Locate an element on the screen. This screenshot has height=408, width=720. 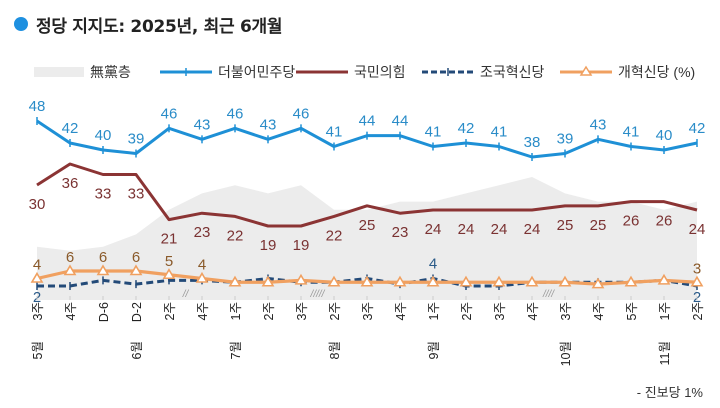
data-label: 26 is located at coordinates (631, 221).